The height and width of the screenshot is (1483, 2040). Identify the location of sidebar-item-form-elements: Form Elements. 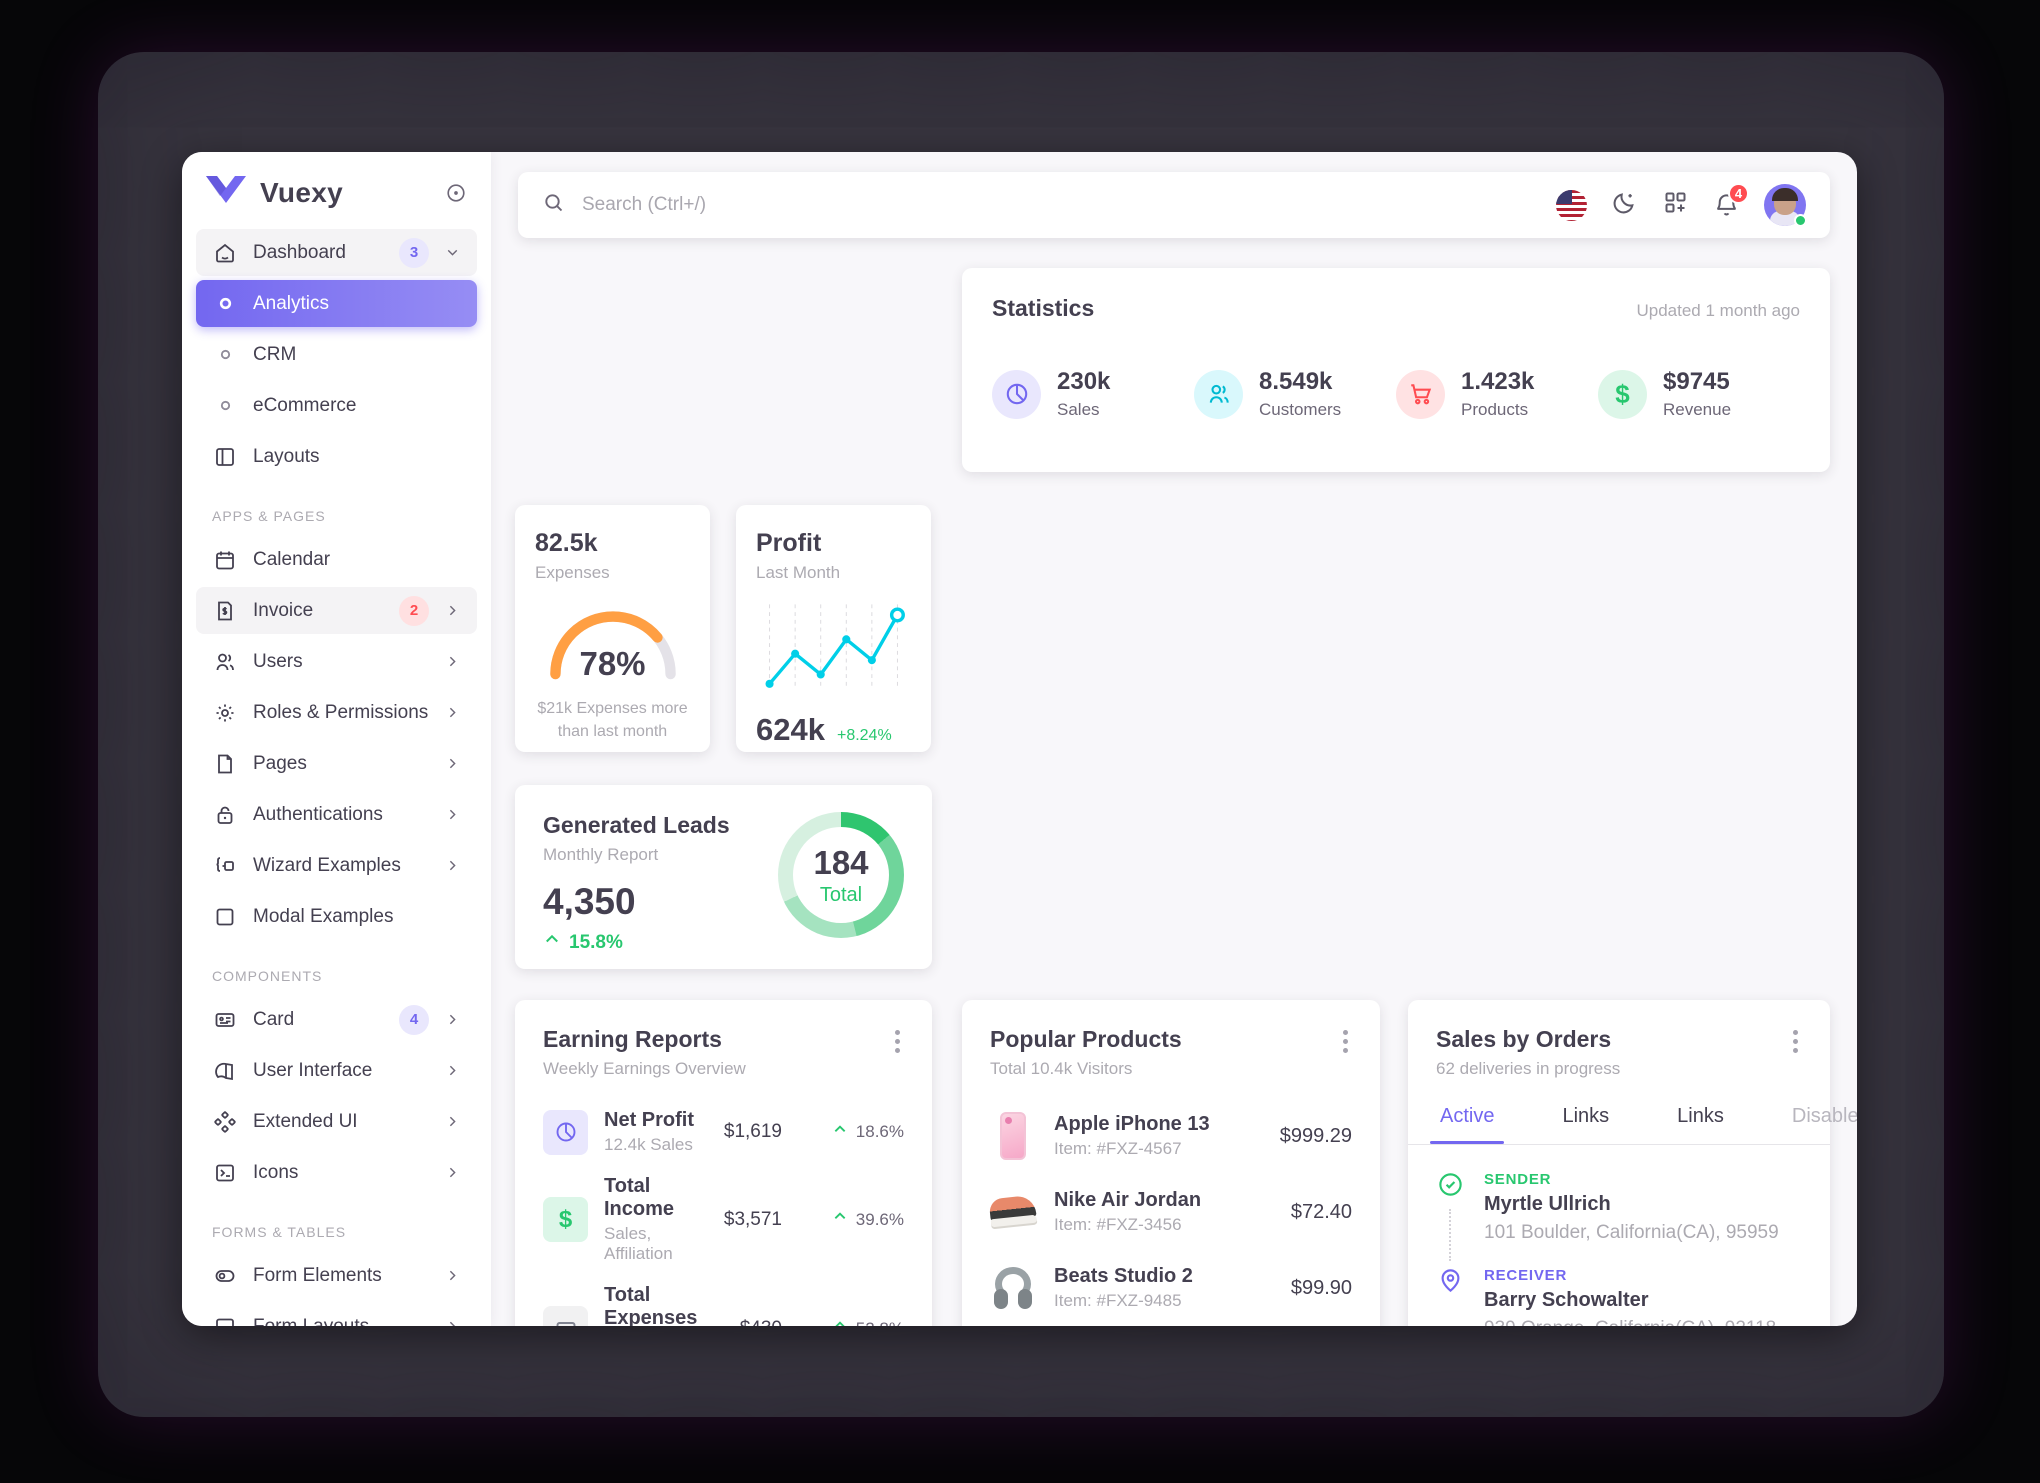
(336, 1275).